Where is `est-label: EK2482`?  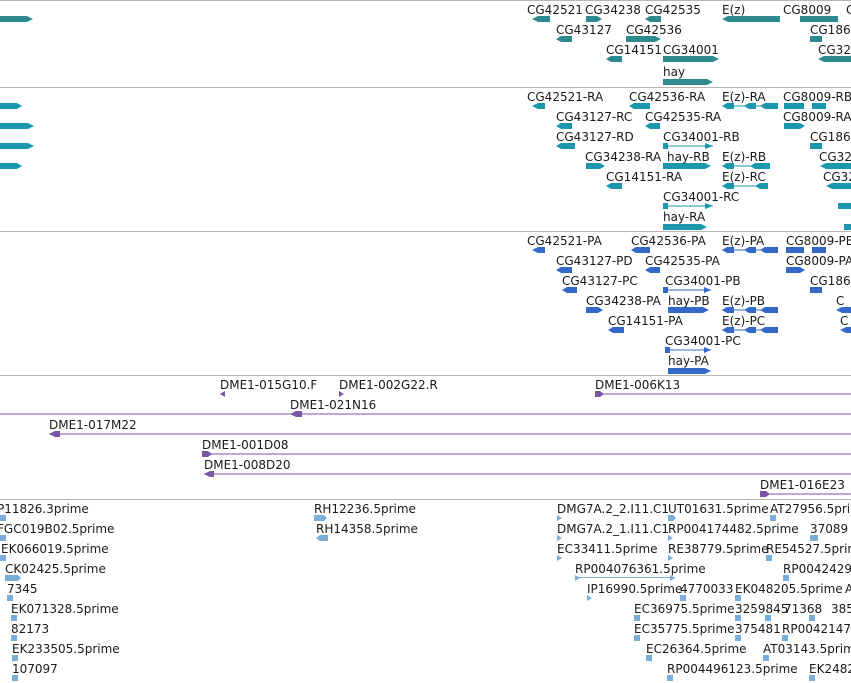 est-label: EK2482 is located at coordinates (830, 669).